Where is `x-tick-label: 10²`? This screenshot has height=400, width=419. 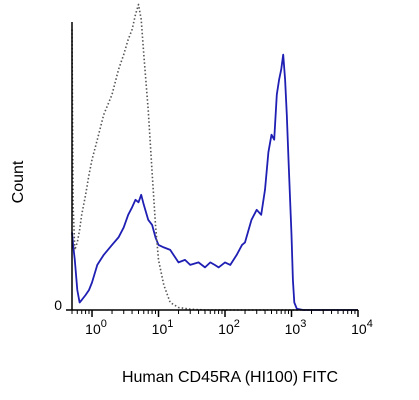
x-tick-label: 10² is located at coordinates (229, 327).